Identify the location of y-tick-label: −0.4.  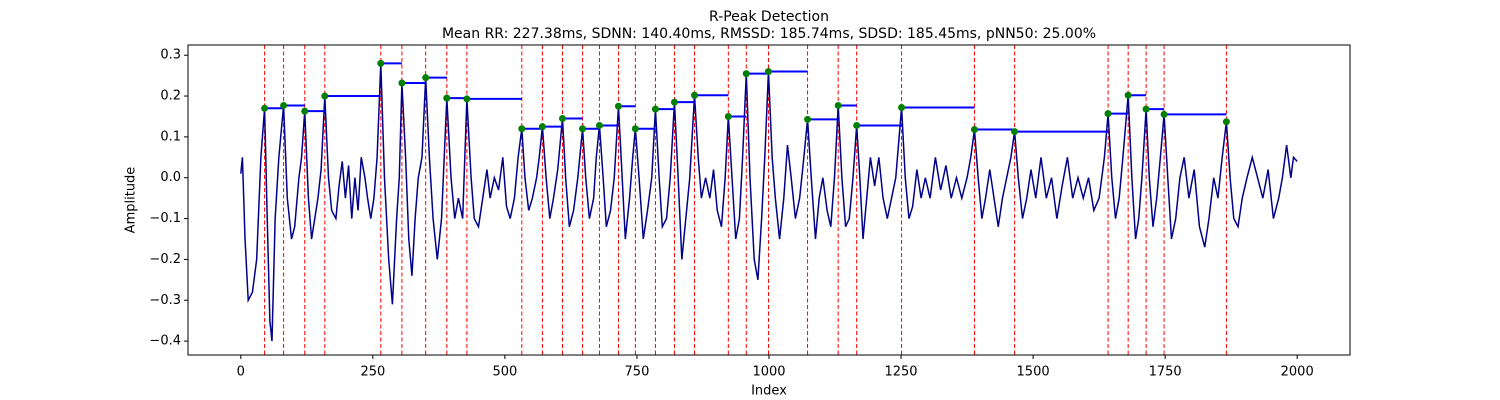
(165, 341).